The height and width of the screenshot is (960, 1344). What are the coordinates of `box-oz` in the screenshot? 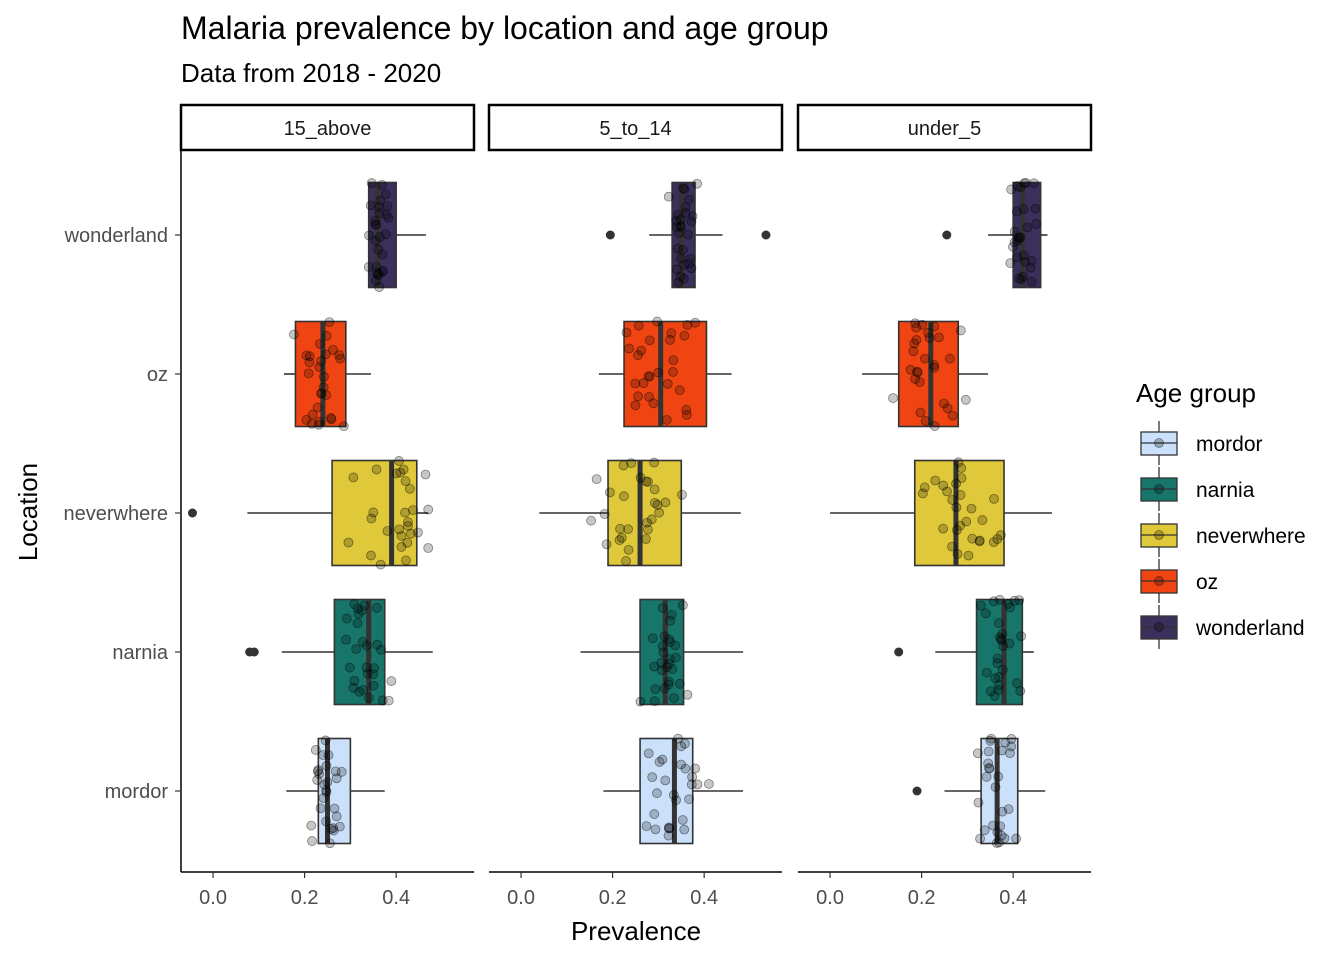 It's located at (665, 372).